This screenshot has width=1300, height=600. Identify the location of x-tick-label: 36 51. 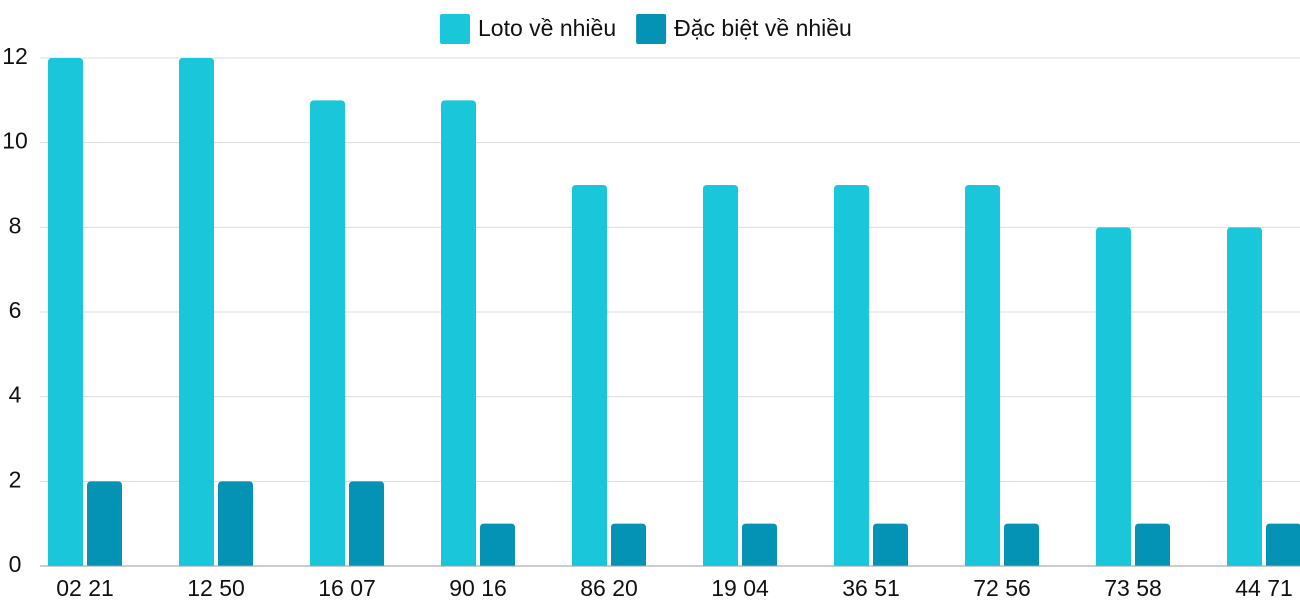
(871, 587).